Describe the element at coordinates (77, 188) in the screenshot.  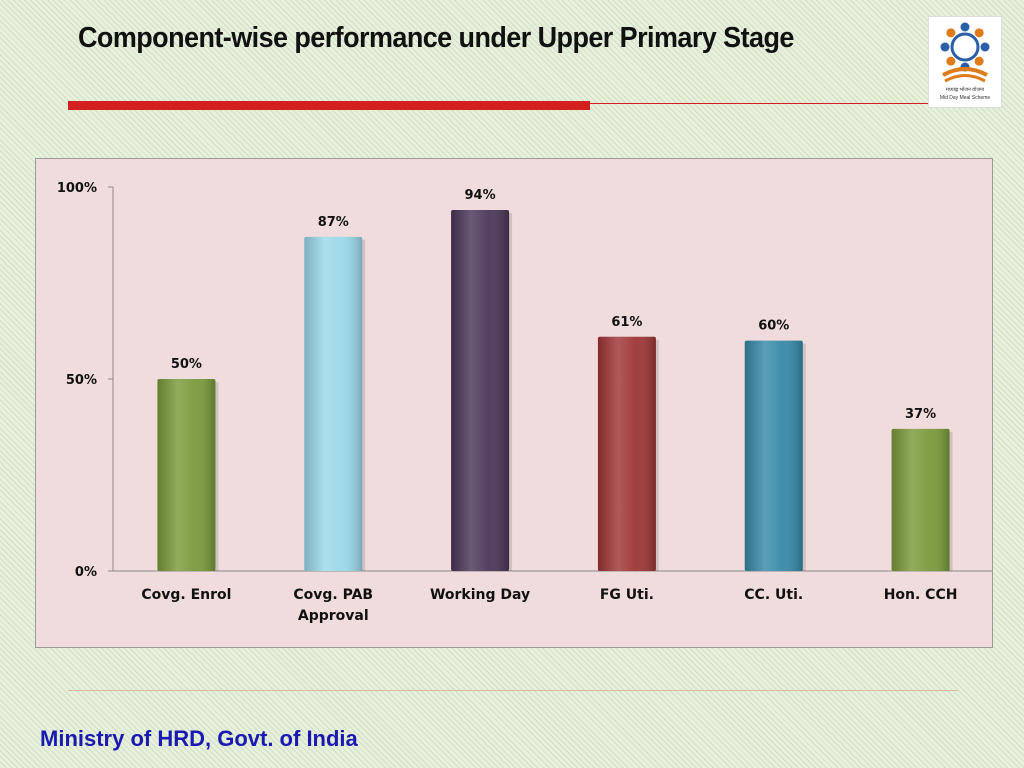
I see `y-tick-label: 100%` at that location.